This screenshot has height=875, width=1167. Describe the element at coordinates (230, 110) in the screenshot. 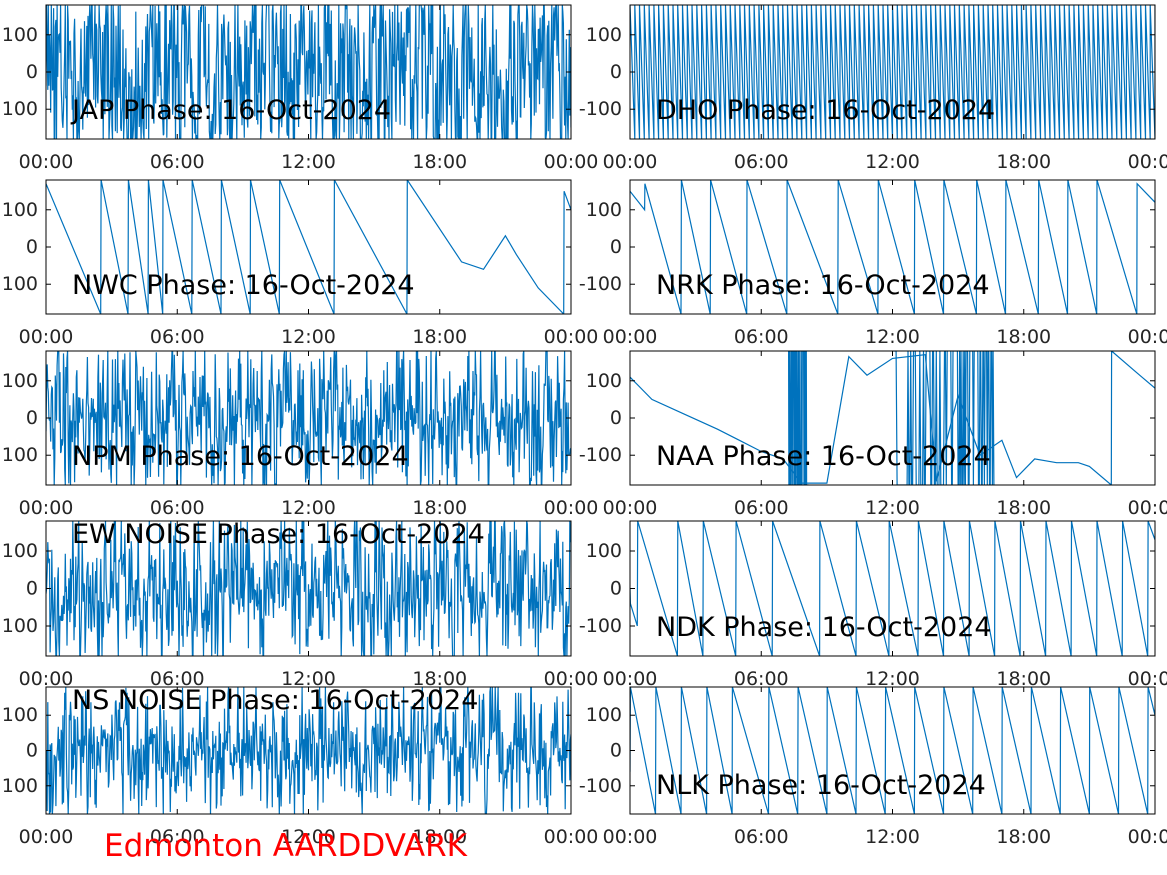

I see `panel-title: JAP Phase: 16-Oct-2024` at that location.